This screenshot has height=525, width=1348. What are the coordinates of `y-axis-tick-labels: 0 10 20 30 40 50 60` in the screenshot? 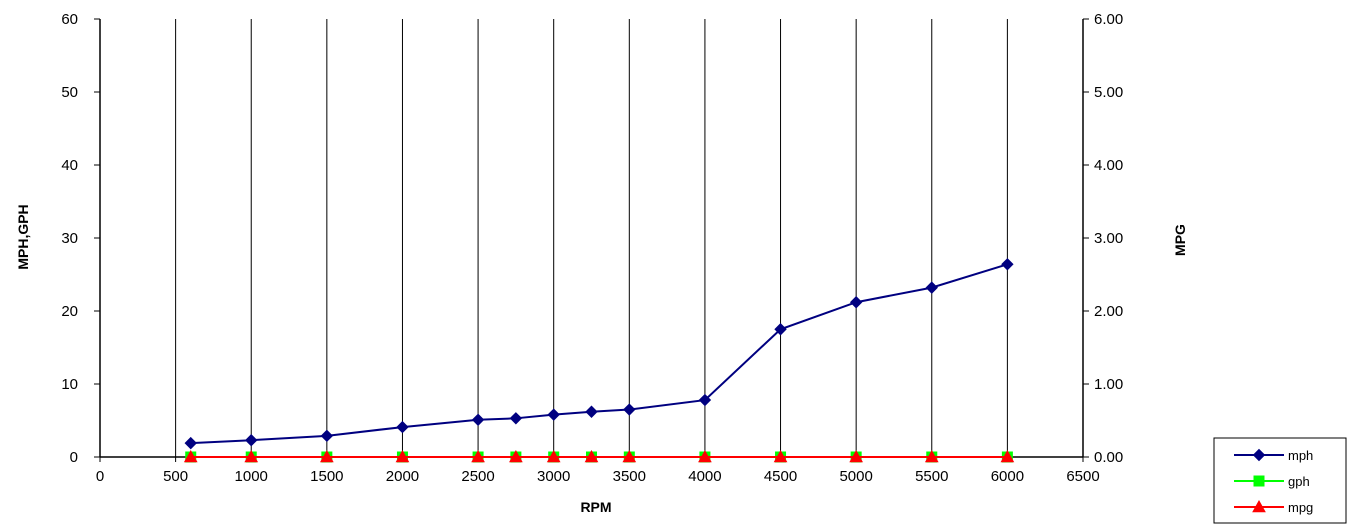 It's located at (69, 238).